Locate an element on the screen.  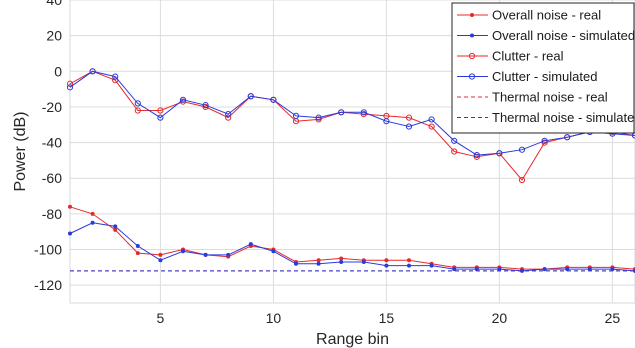
legend-entry: Thermal noise - real is located at coordinates (532, 97).